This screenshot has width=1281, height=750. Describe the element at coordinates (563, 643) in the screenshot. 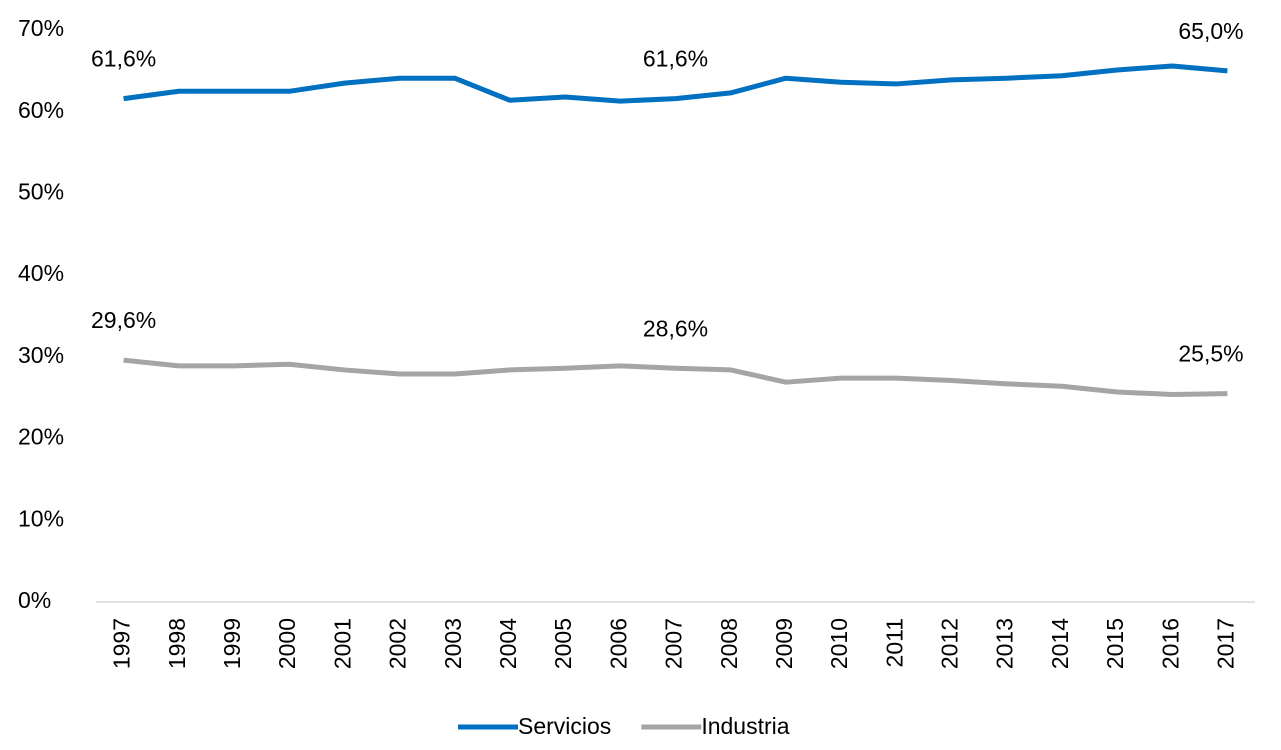

I see `x-tick-label: 2005` at that location.